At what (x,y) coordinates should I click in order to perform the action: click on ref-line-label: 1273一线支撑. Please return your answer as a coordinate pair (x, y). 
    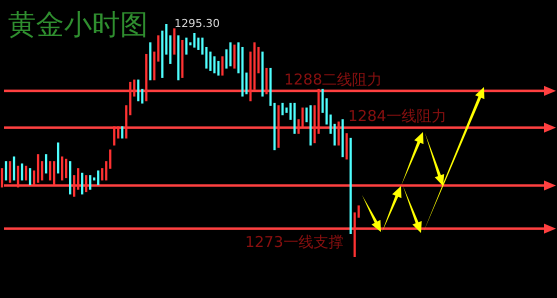
    Looking at the image, I should click on (294, 241).